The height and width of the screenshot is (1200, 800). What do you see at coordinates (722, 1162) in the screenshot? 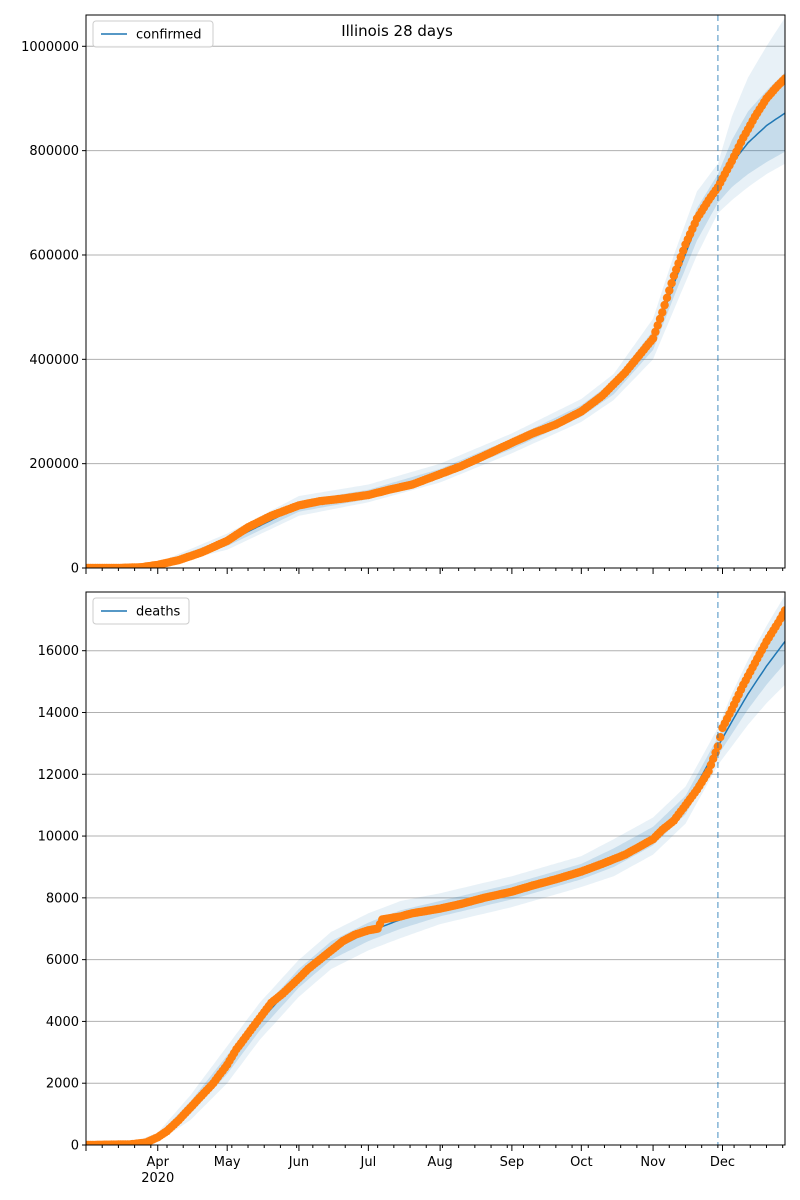
I see `x-tick-label: Dec` at bounding box center [722, 1162].